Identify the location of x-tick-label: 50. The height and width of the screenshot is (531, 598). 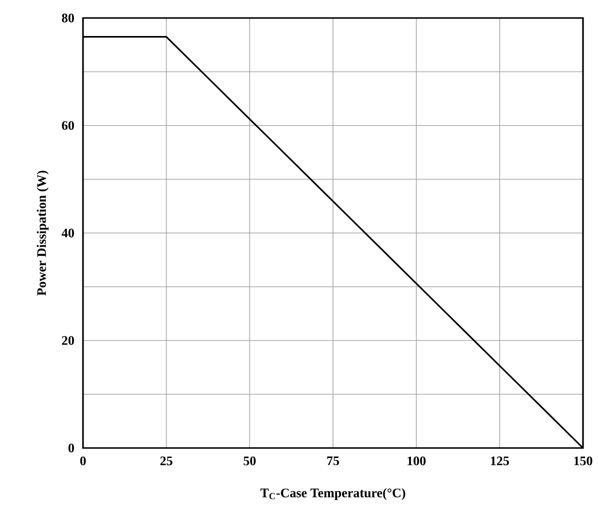
(250, 461).